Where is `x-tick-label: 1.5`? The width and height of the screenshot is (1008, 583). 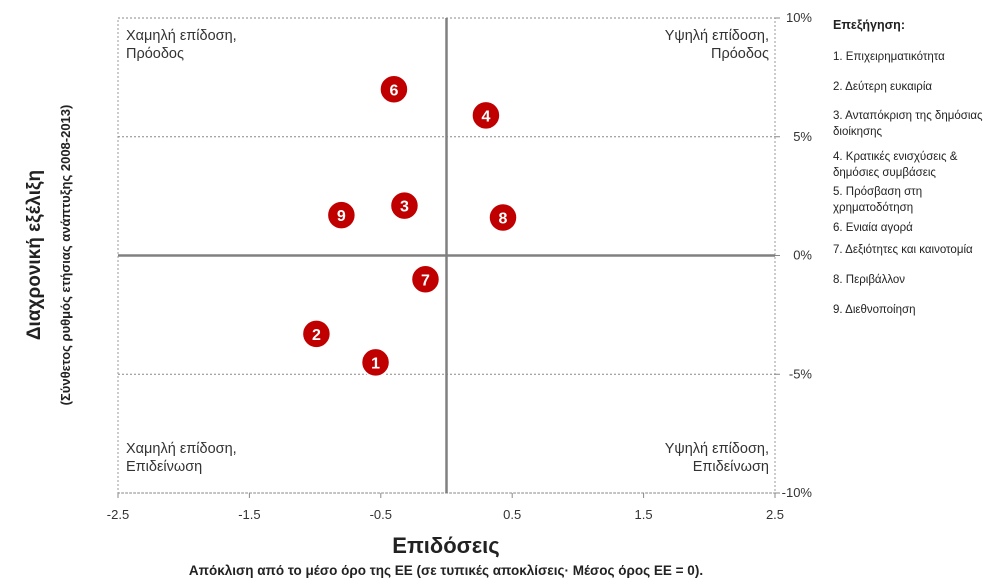
x-tick-label: 1.5 is located at coordinates (644, 514).